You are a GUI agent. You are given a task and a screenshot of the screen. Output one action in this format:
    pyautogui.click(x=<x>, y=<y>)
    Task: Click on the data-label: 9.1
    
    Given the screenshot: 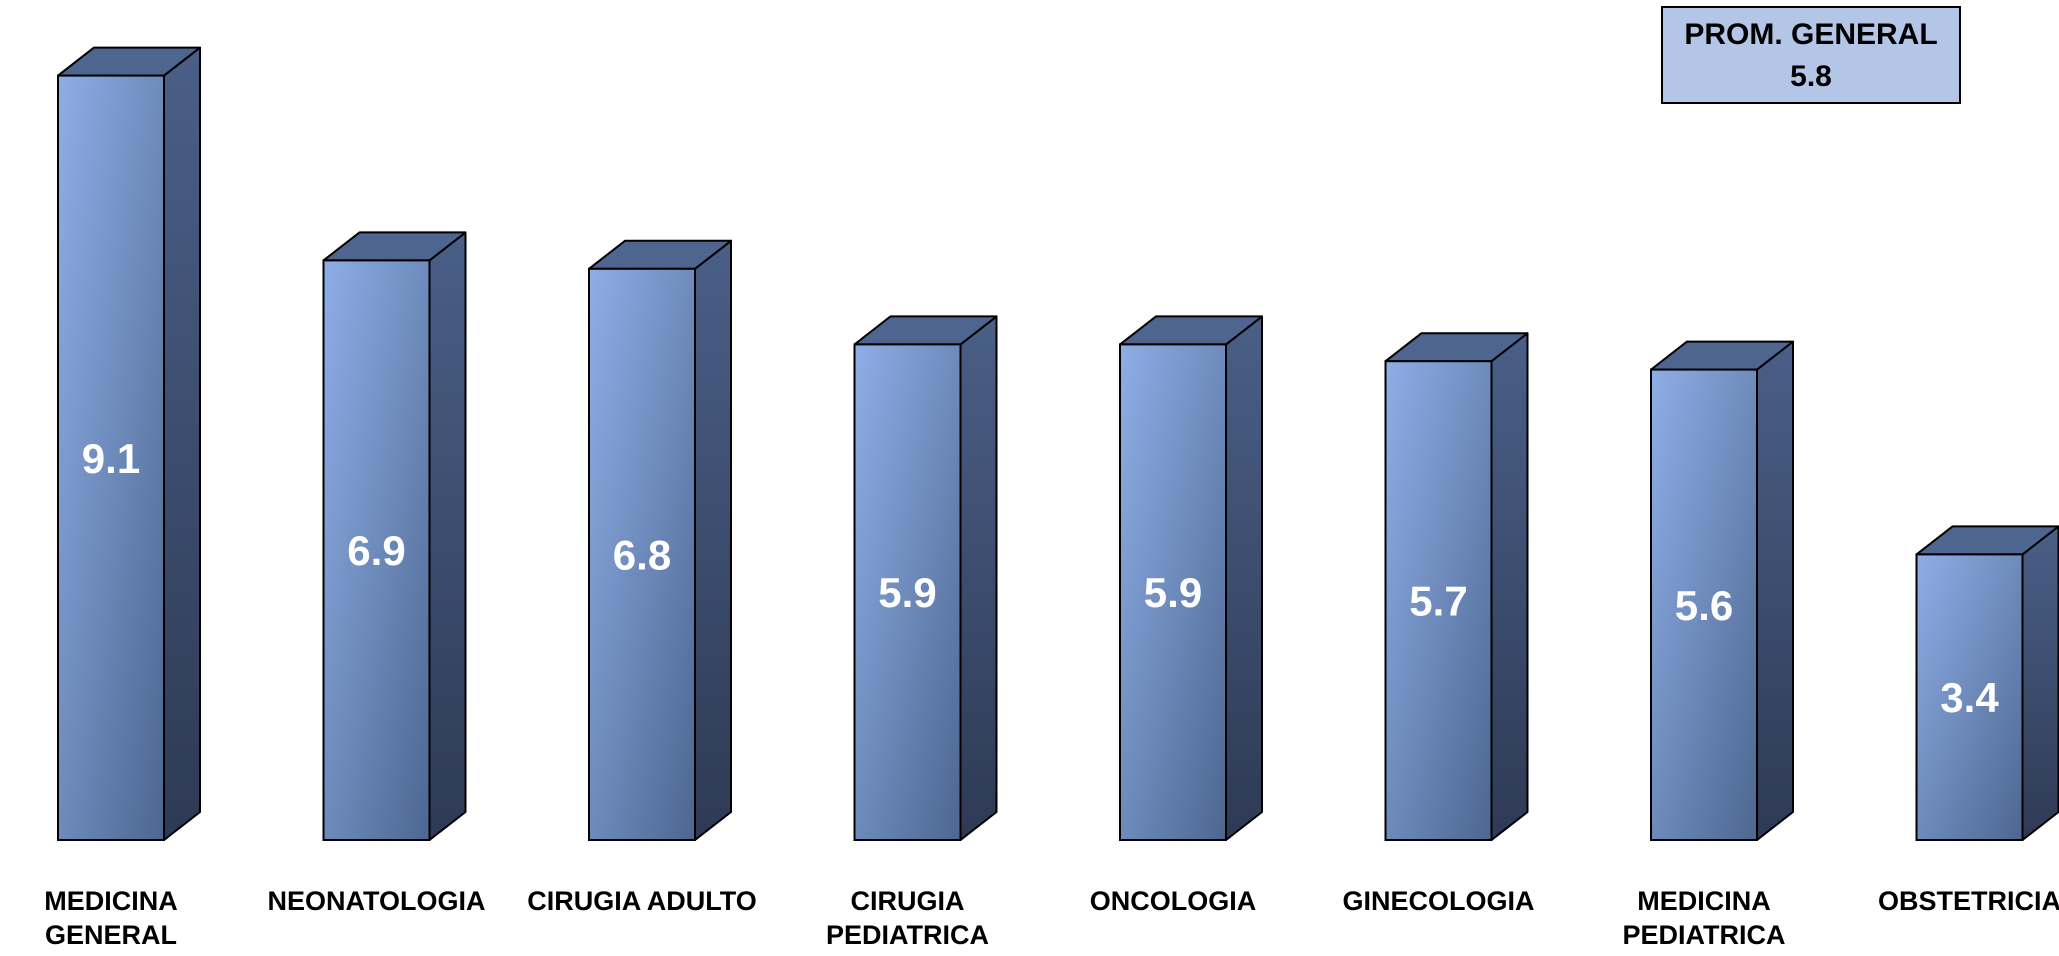 What is the action you would take?
    pyautogui.click(x=111, y=458)
    